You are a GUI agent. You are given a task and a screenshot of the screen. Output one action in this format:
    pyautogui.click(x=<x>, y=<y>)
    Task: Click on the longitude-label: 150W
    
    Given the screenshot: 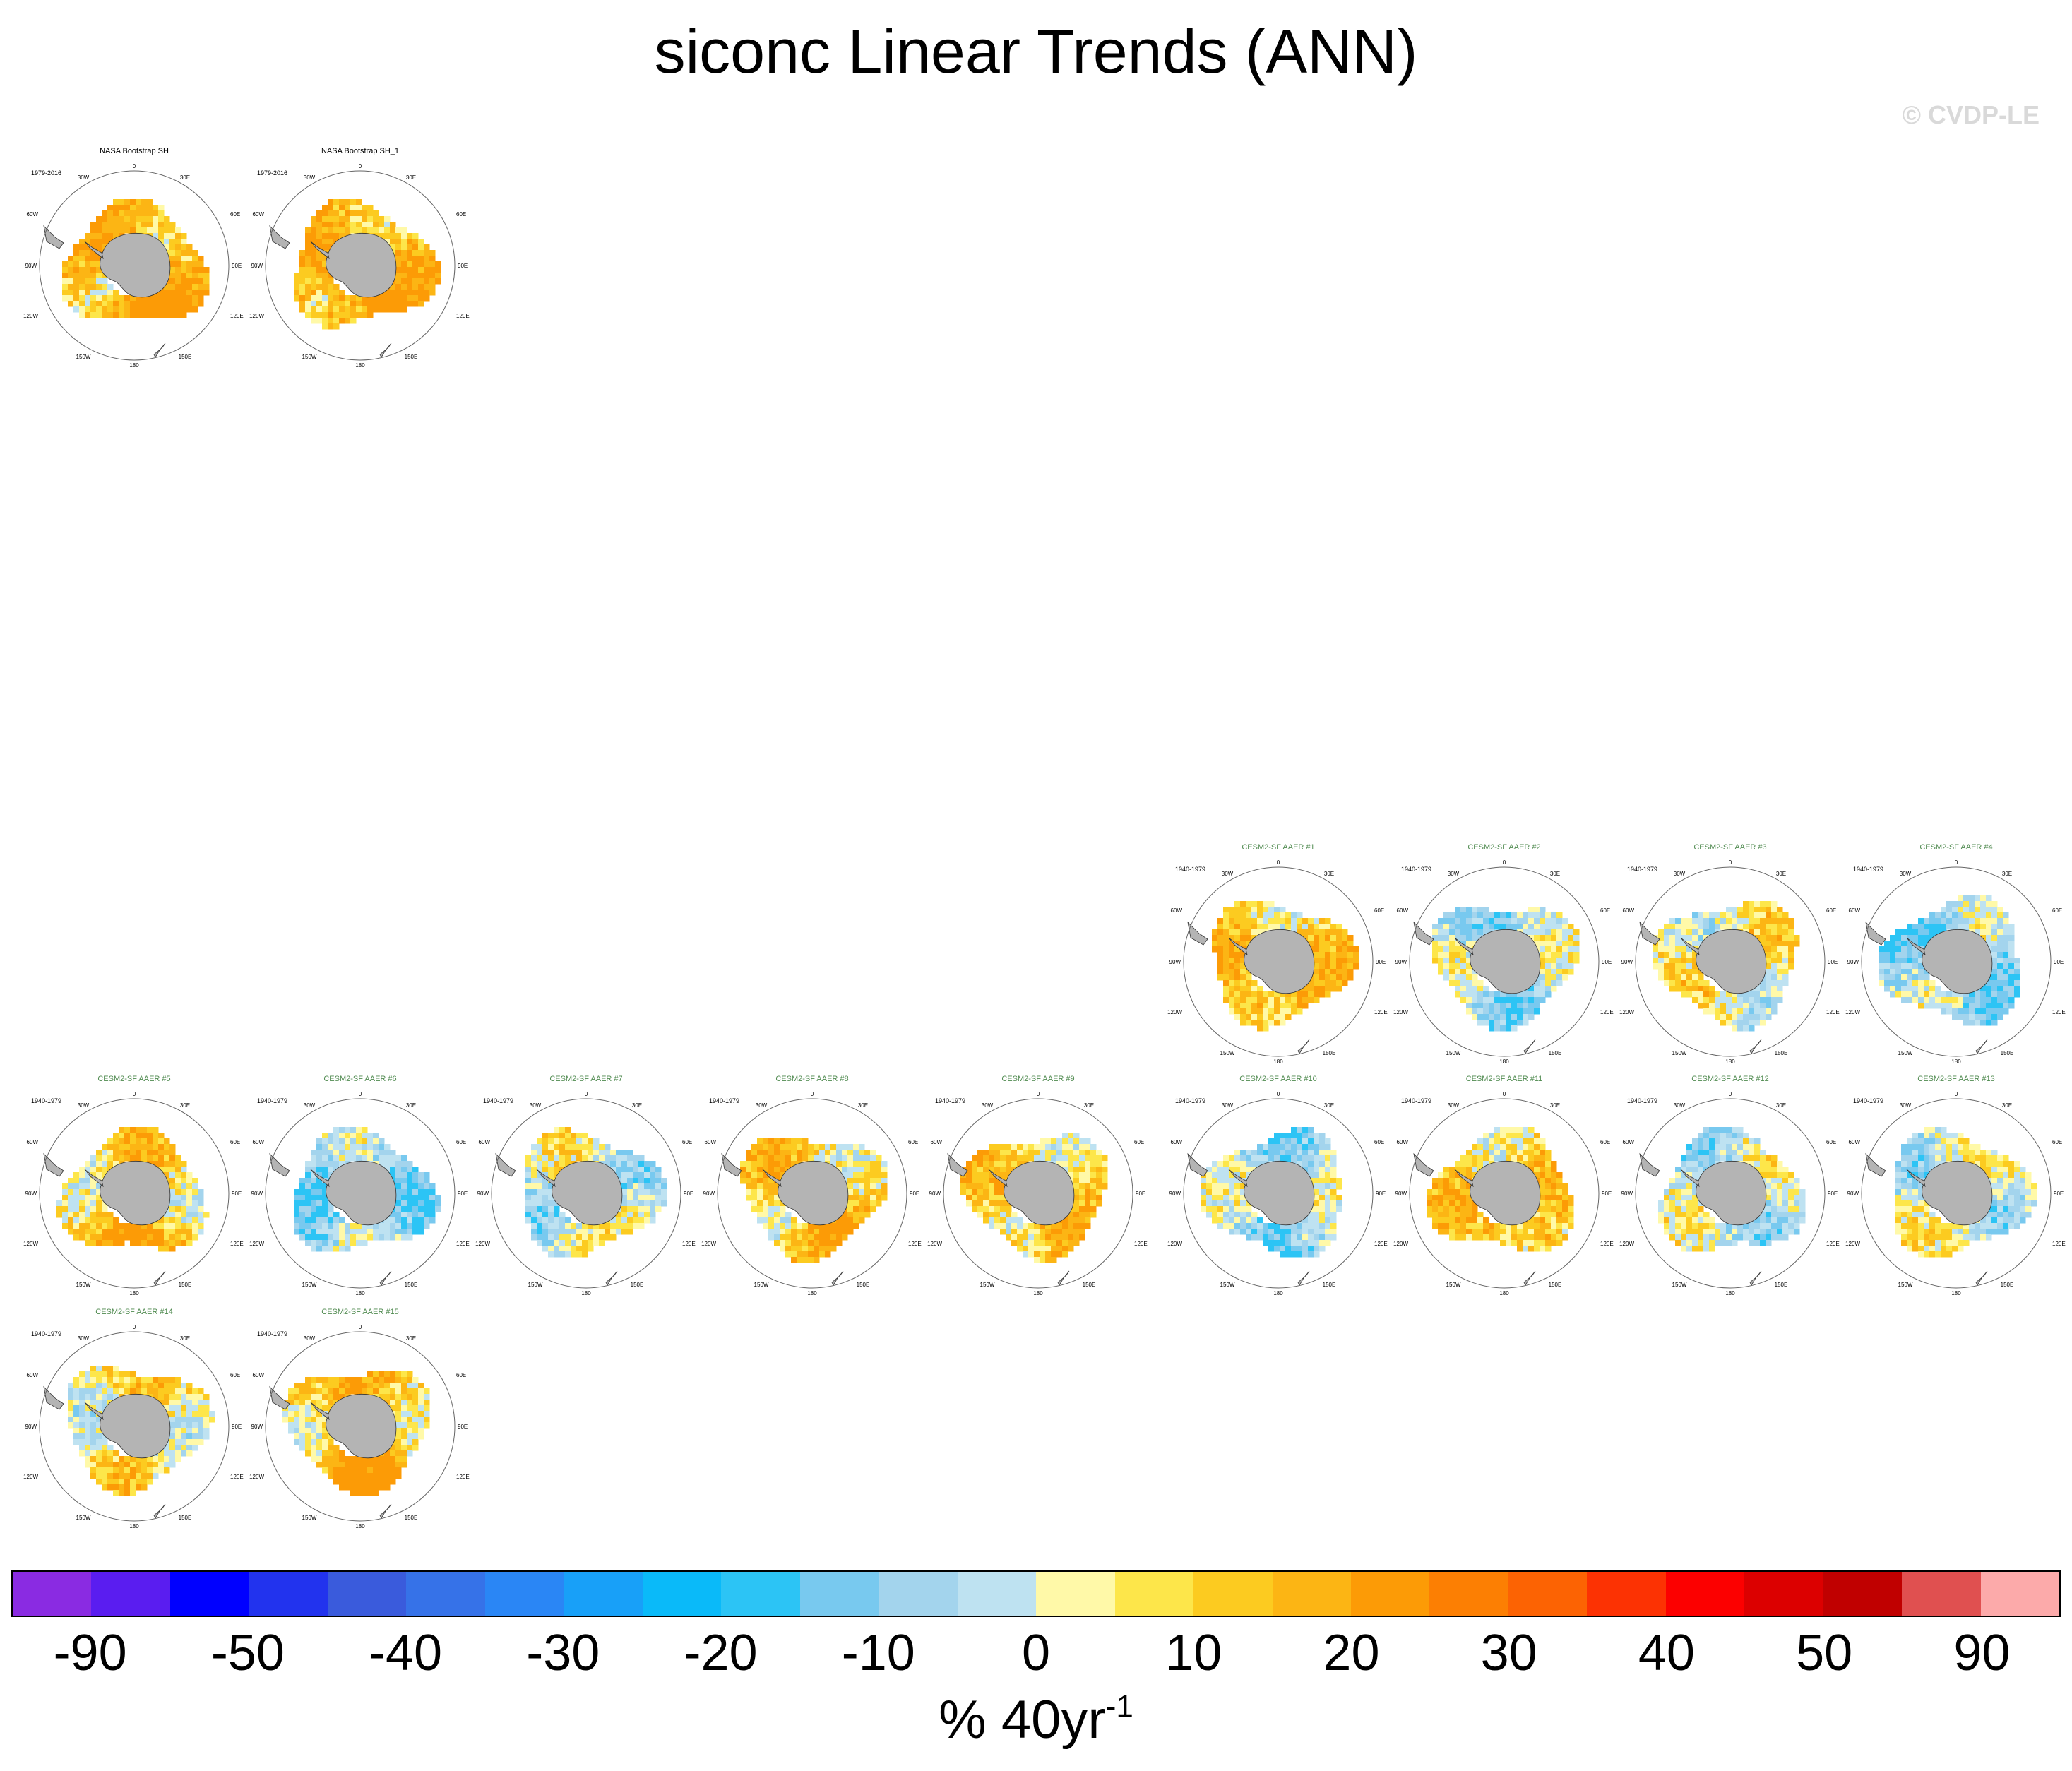 What is the action you would take?
    pyautogui.click(x=535, y=1285)
    